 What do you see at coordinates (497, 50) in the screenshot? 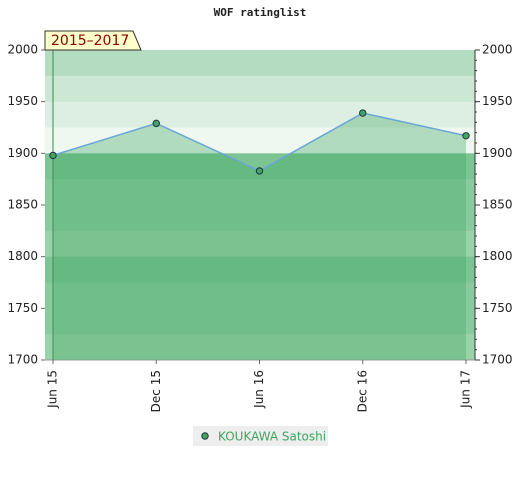
I see `y2-tick-label: 2000` at bounding box center [497, 50].